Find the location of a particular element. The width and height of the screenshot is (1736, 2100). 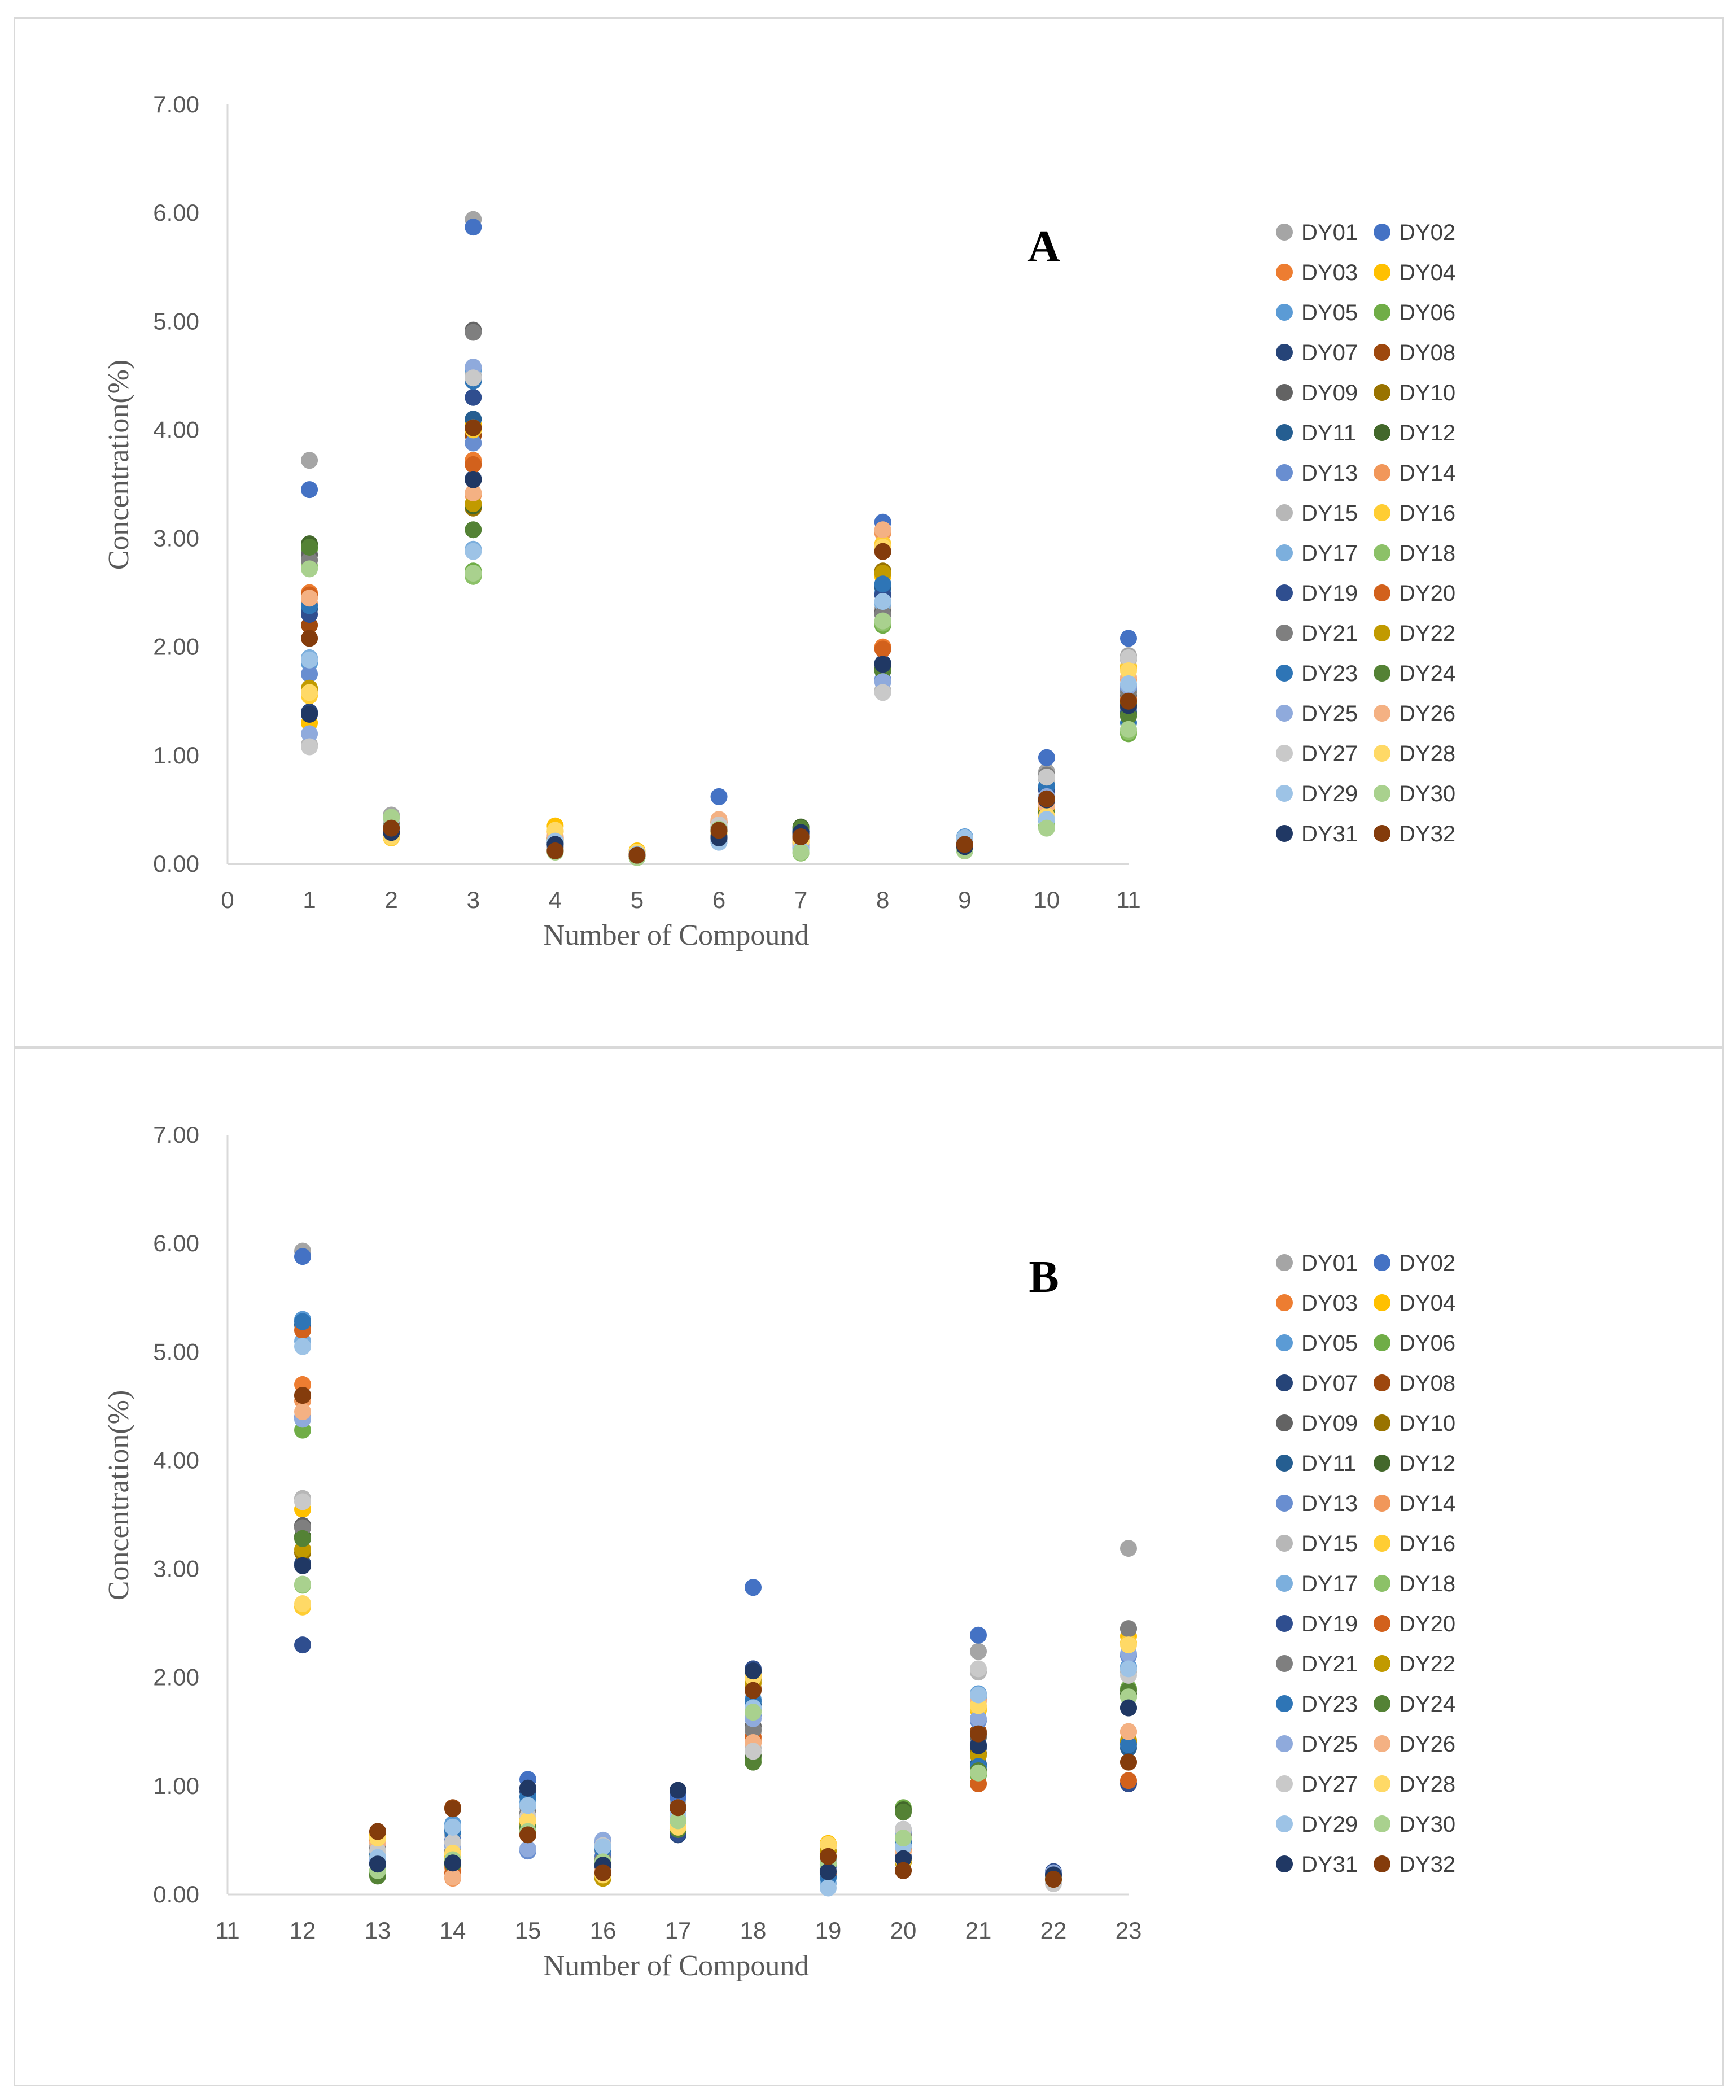

x-tick-label: 17 is located at coordinates (679, 1930).